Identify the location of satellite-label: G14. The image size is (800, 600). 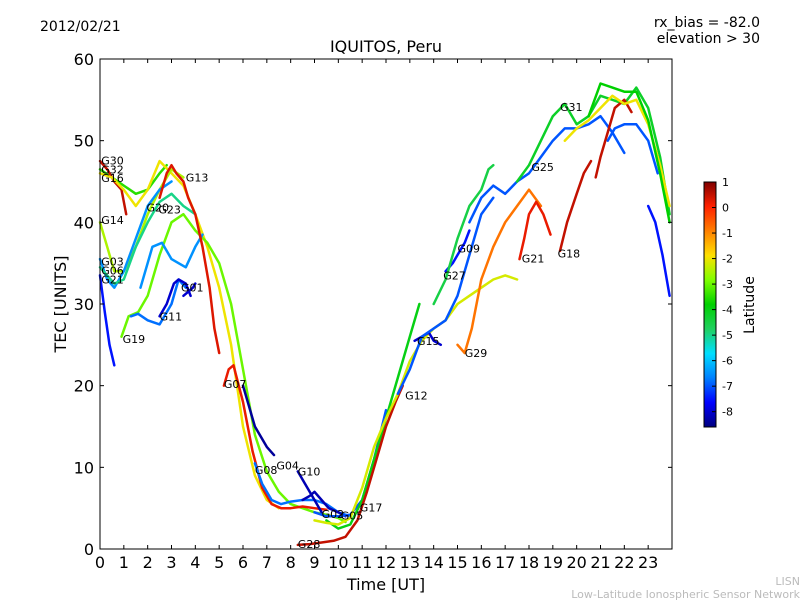
(112, 220).